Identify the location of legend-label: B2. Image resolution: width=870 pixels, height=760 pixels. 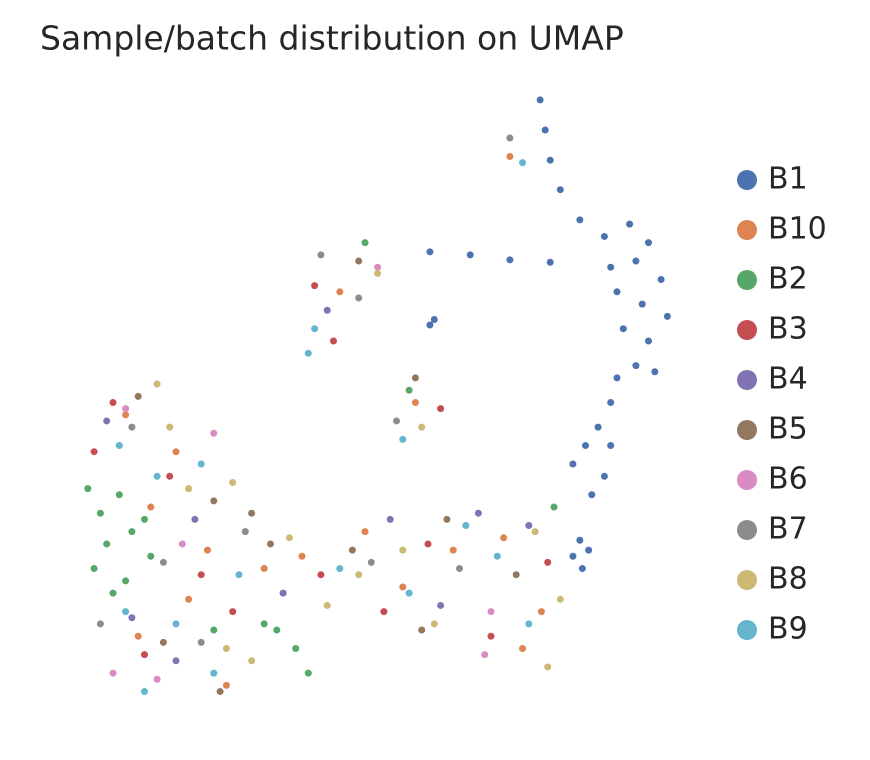
(788, 279).